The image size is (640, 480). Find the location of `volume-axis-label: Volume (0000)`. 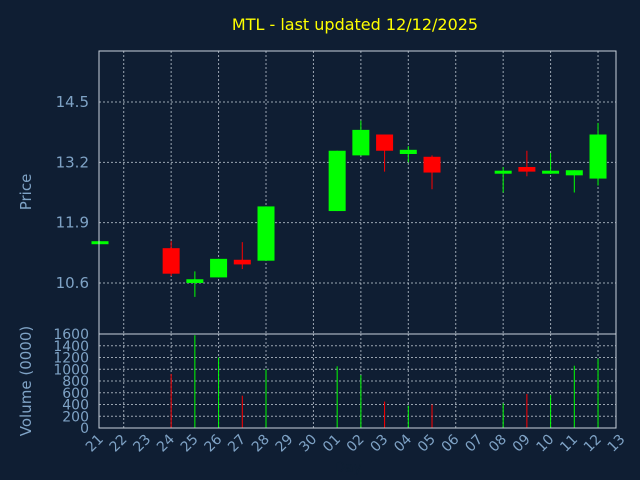

volume-axis-label: Volume (0000) is located at coordinates (26, 381).